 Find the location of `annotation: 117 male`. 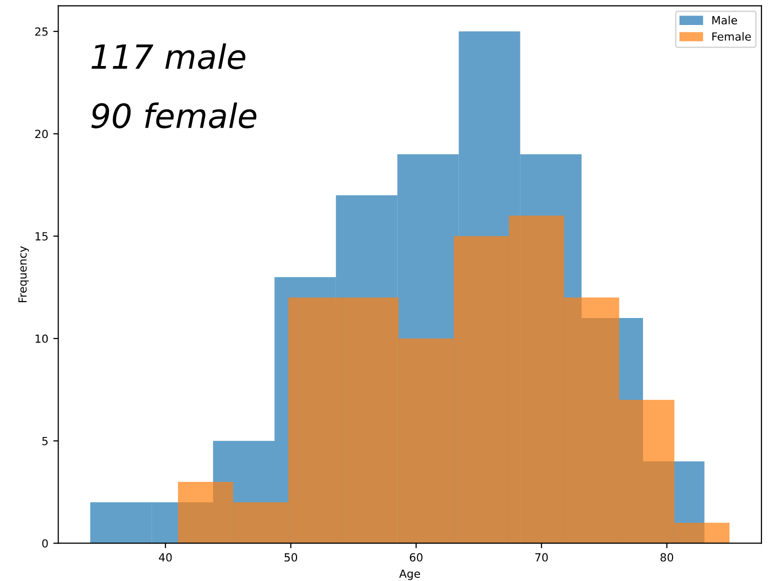

annotation: 117 male is located at coordinates (169, 56).